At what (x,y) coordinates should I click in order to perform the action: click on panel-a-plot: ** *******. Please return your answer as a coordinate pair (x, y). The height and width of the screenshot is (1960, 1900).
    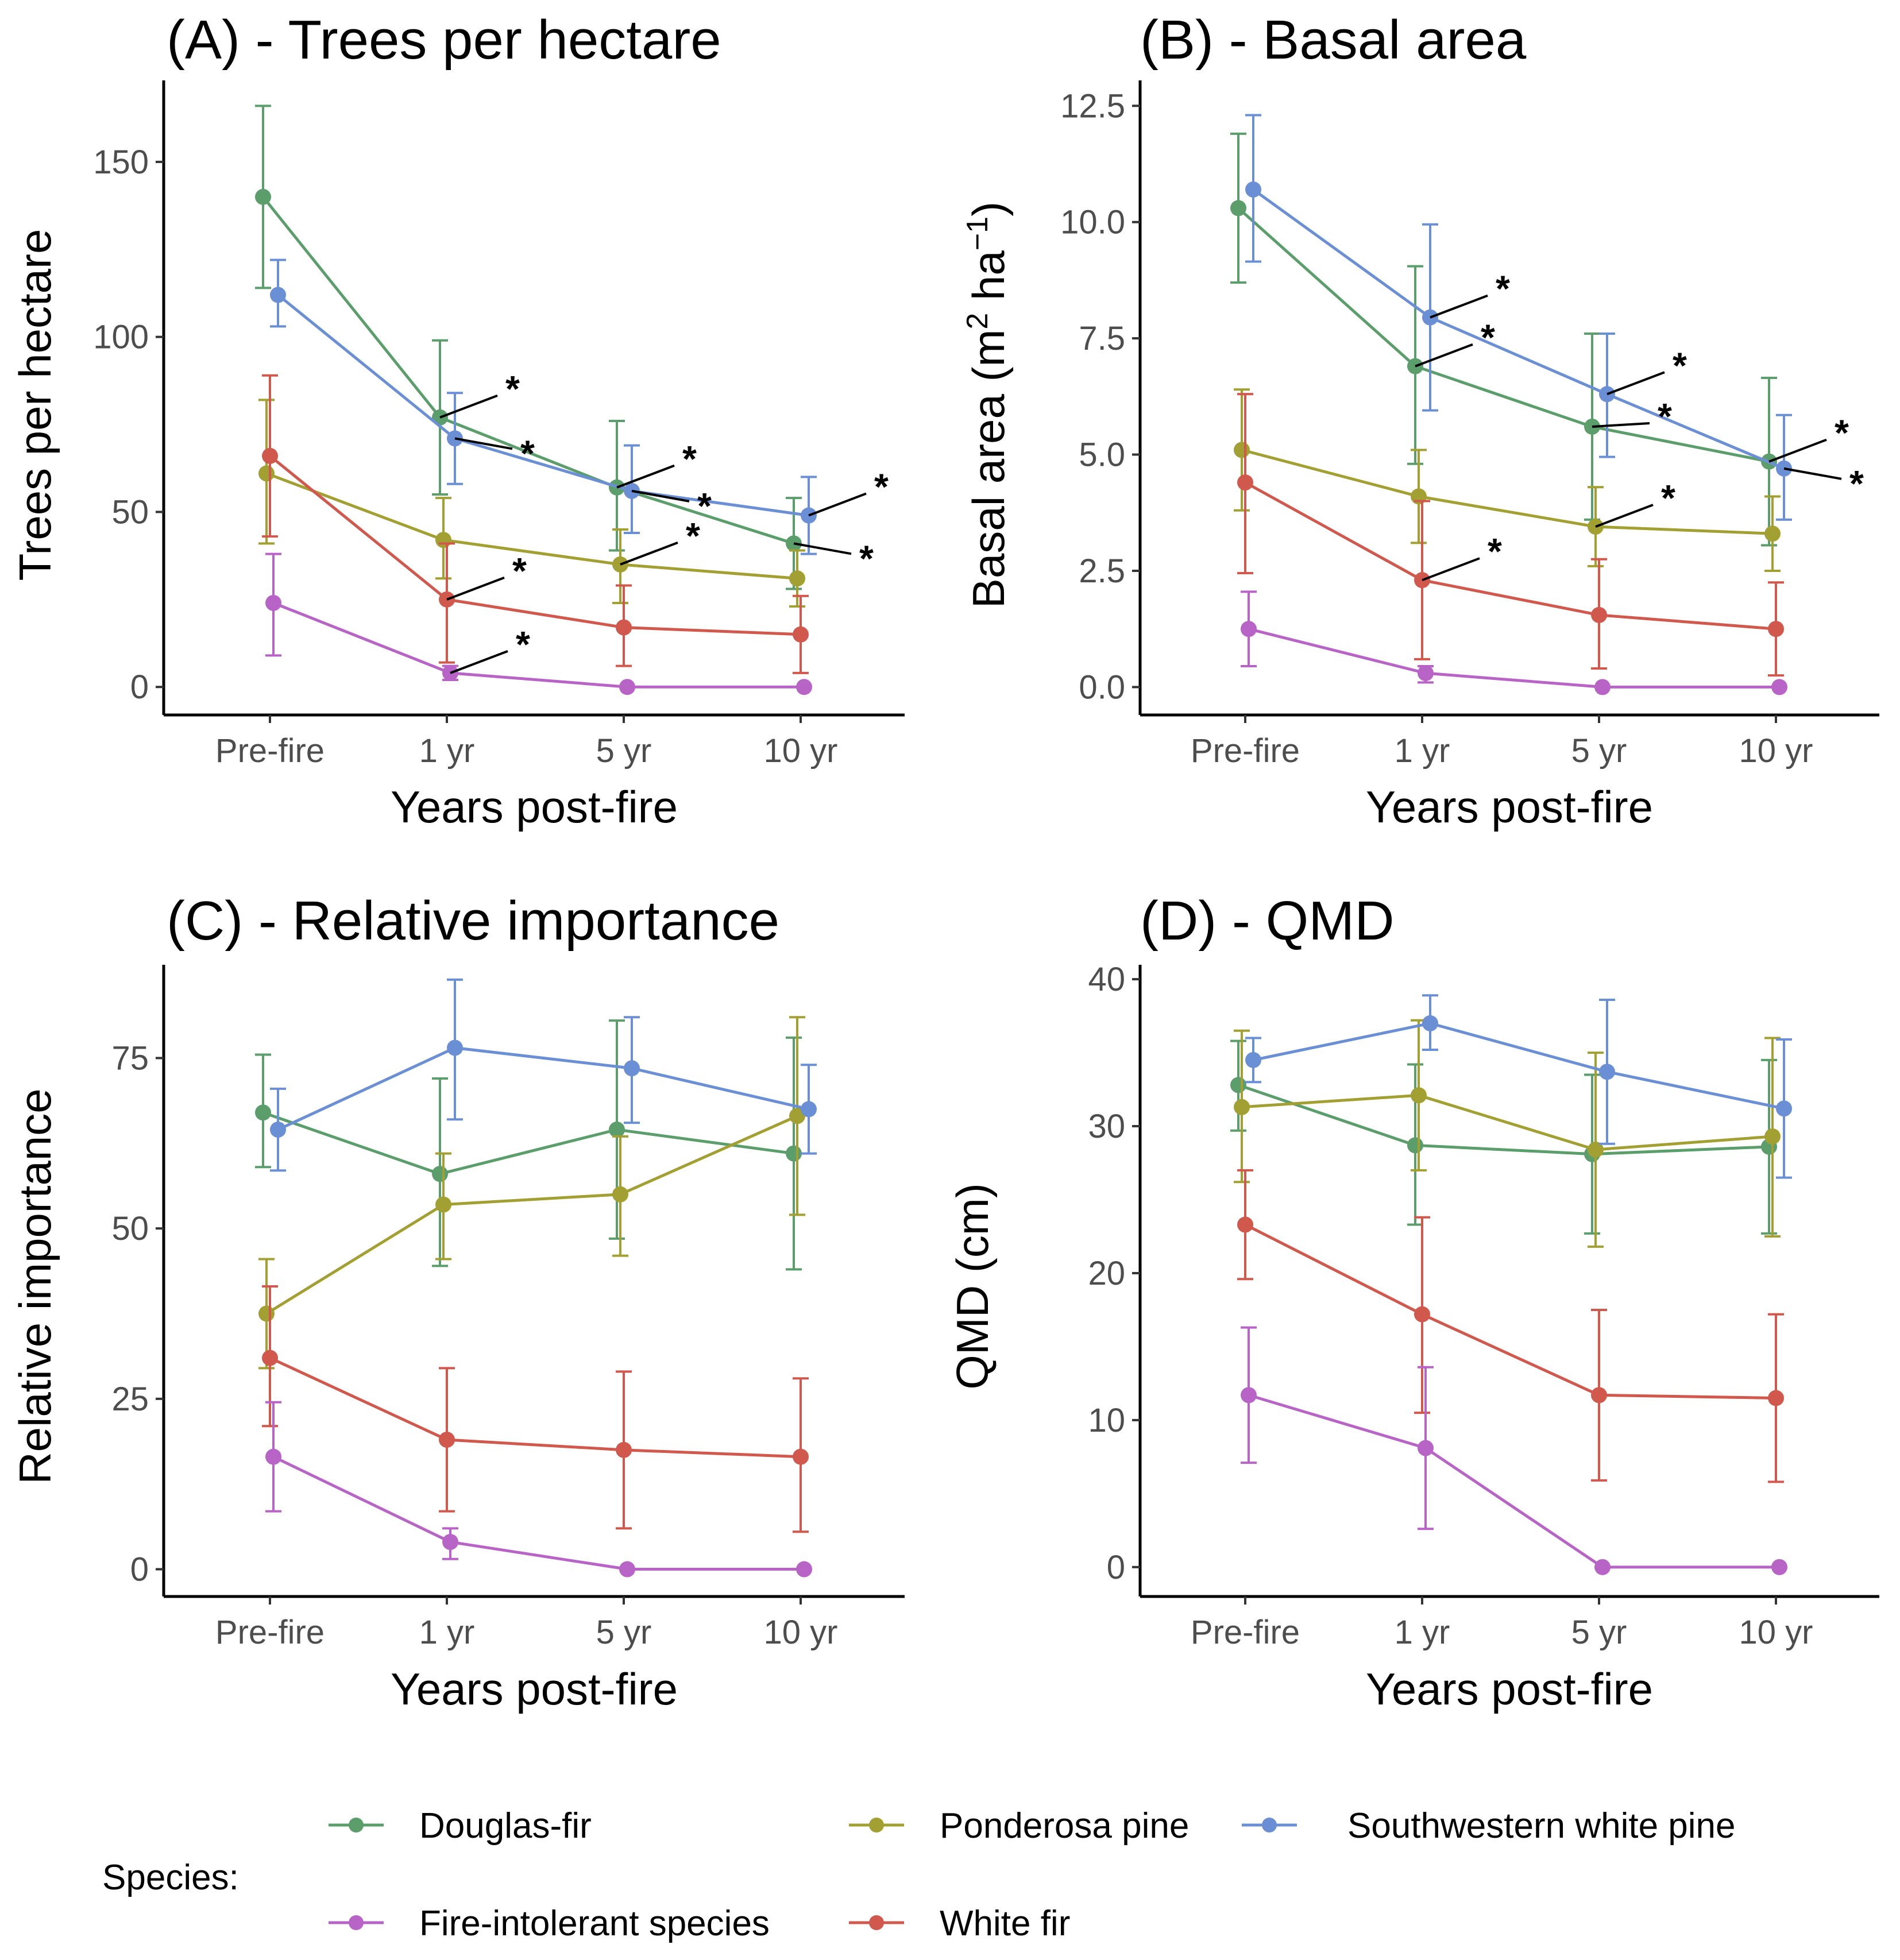
    Looking at the image, I should click on (572, 400).